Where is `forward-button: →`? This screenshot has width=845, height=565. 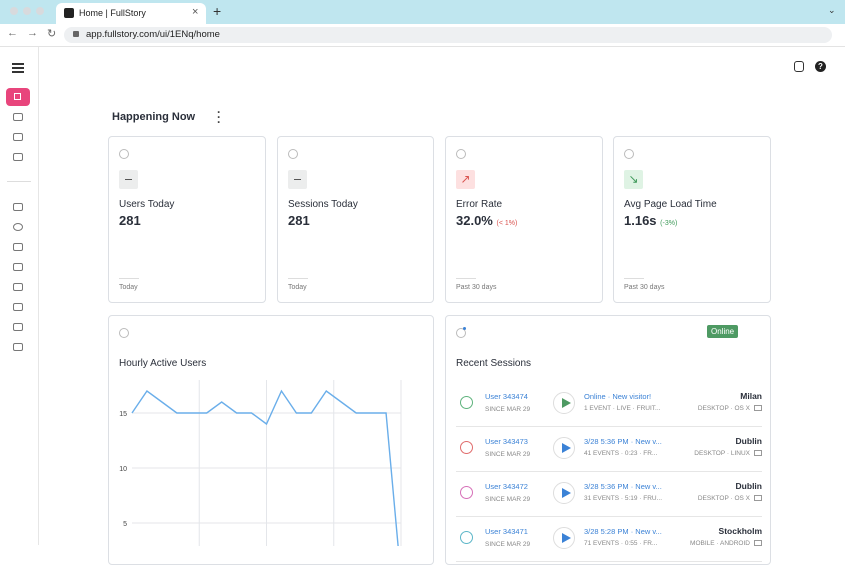
forward-button: → is located at coordinates (32, 33).